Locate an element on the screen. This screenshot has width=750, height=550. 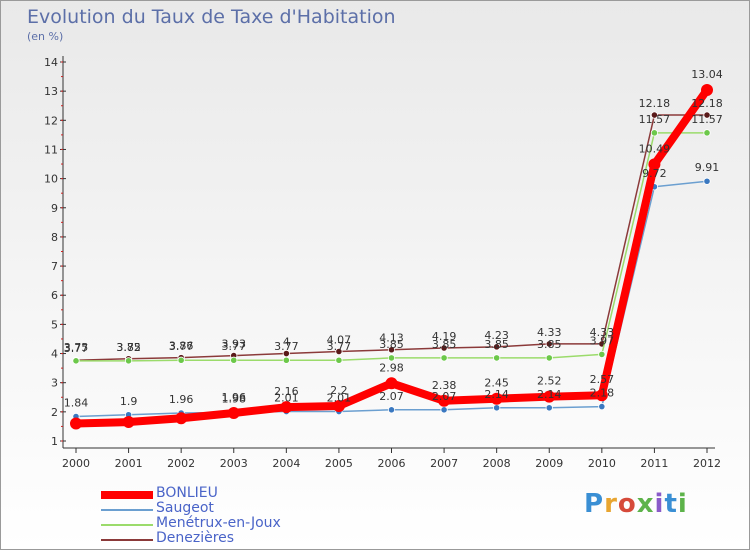
chart-subtitle: (en %) is located at coordinates (45, 36).